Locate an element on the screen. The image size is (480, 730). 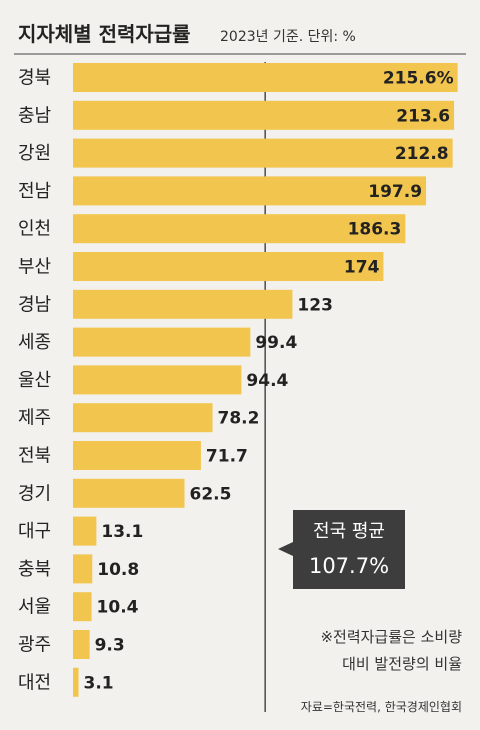
category-label: 세종 is located at coordinates (34, 342).